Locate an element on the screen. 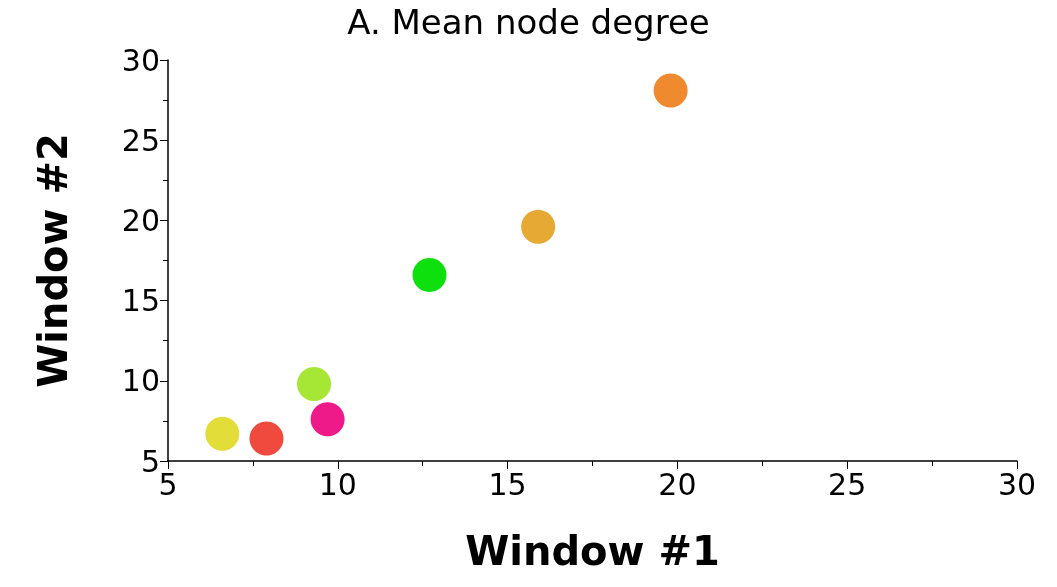 This screenshot has height=587, width=1057. y-tick-label: 25 is located at coordinates (140, 140).